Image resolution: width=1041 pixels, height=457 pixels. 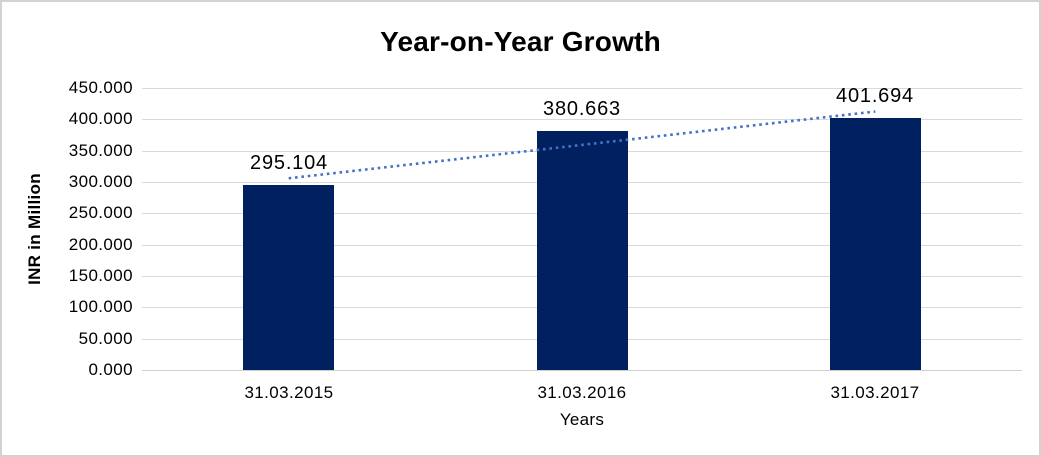 I want to click on y-tick-label: 350.000, so click(x=100, y=150).